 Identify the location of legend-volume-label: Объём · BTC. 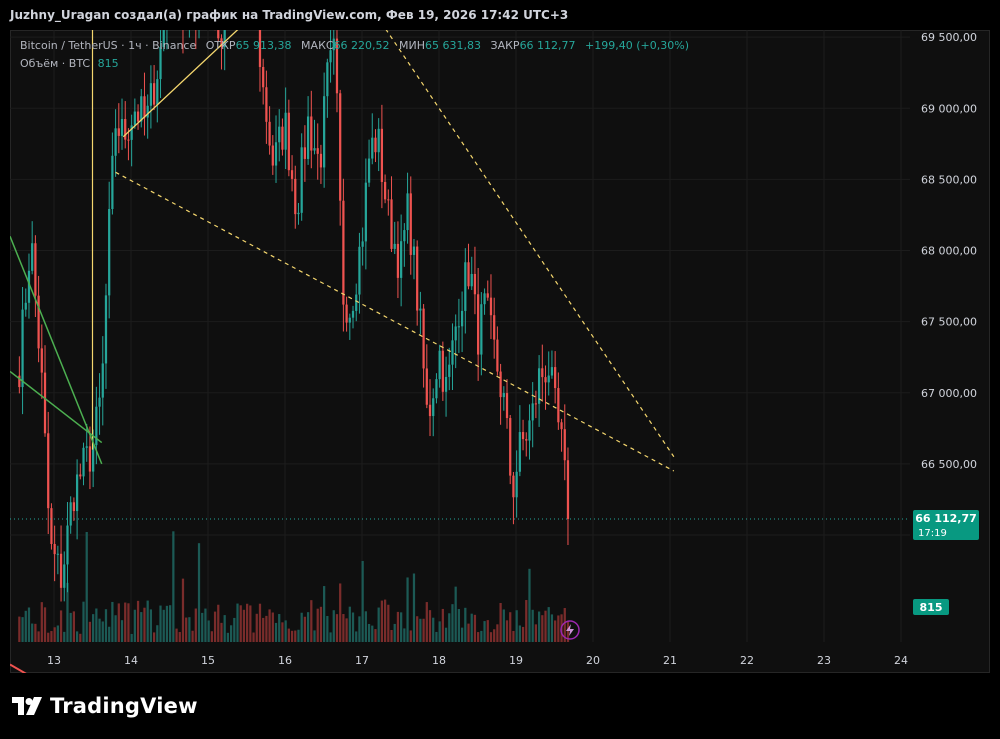
(55, 63).